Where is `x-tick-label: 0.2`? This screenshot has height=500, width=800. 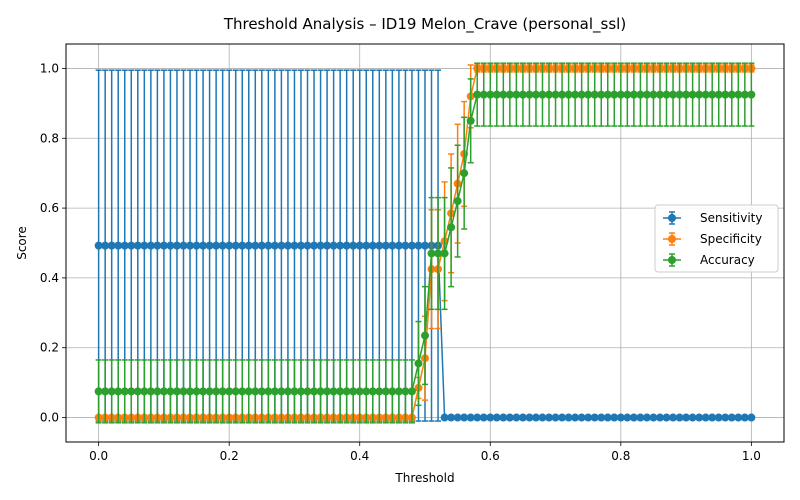
x-tick-label: 0.2 is located at coordinates (229, 456).